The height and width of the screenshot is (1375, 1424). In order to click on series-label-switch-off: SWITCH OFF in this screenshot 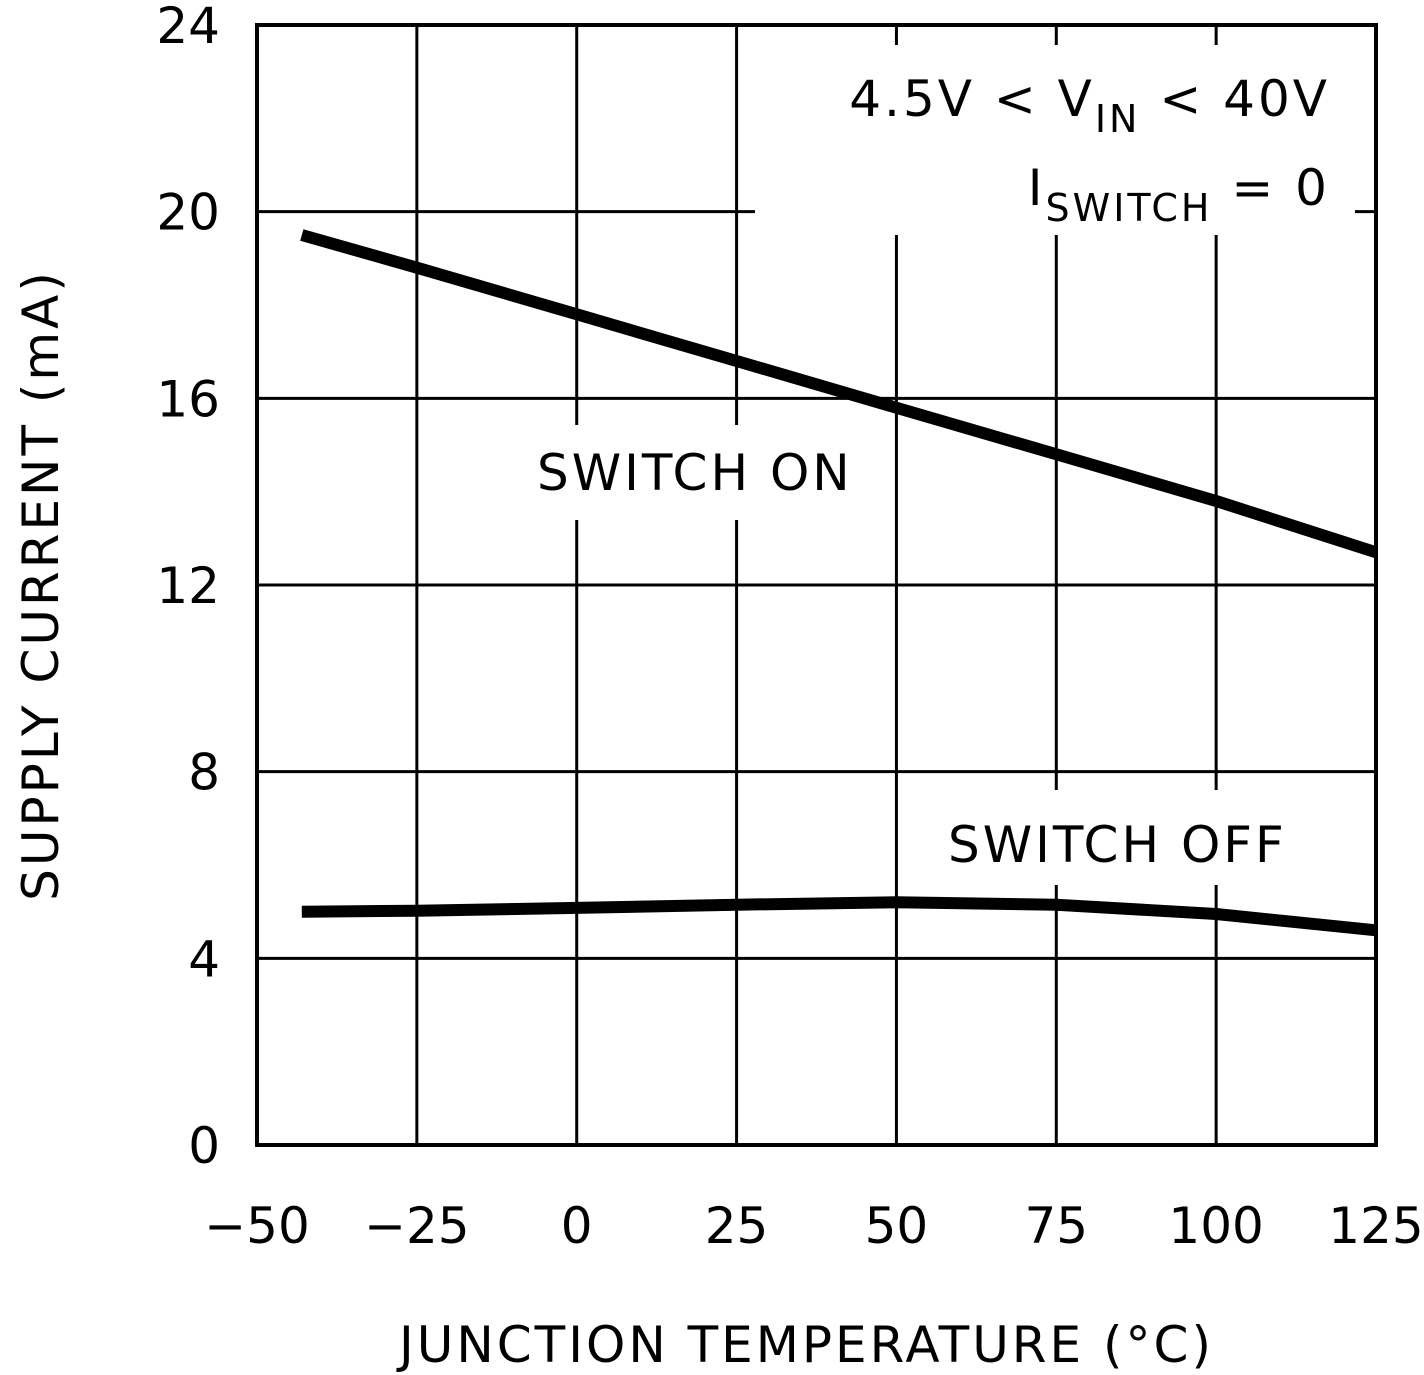, I will do `click(1117, 845)`.